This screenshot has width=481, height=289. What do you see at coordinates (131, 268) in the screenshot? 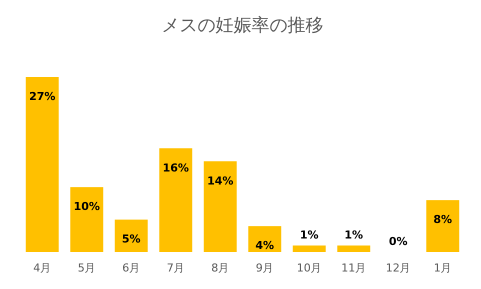
I see `x-tick-label: 6月` at bounding box center [131, 268].